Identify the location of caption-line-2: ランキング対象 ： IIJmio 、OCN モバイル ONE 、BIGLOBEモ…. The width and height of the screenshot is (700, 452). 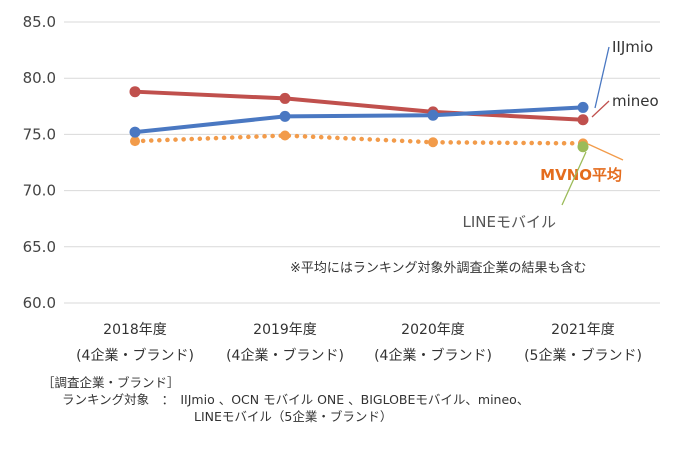
(296, 399).